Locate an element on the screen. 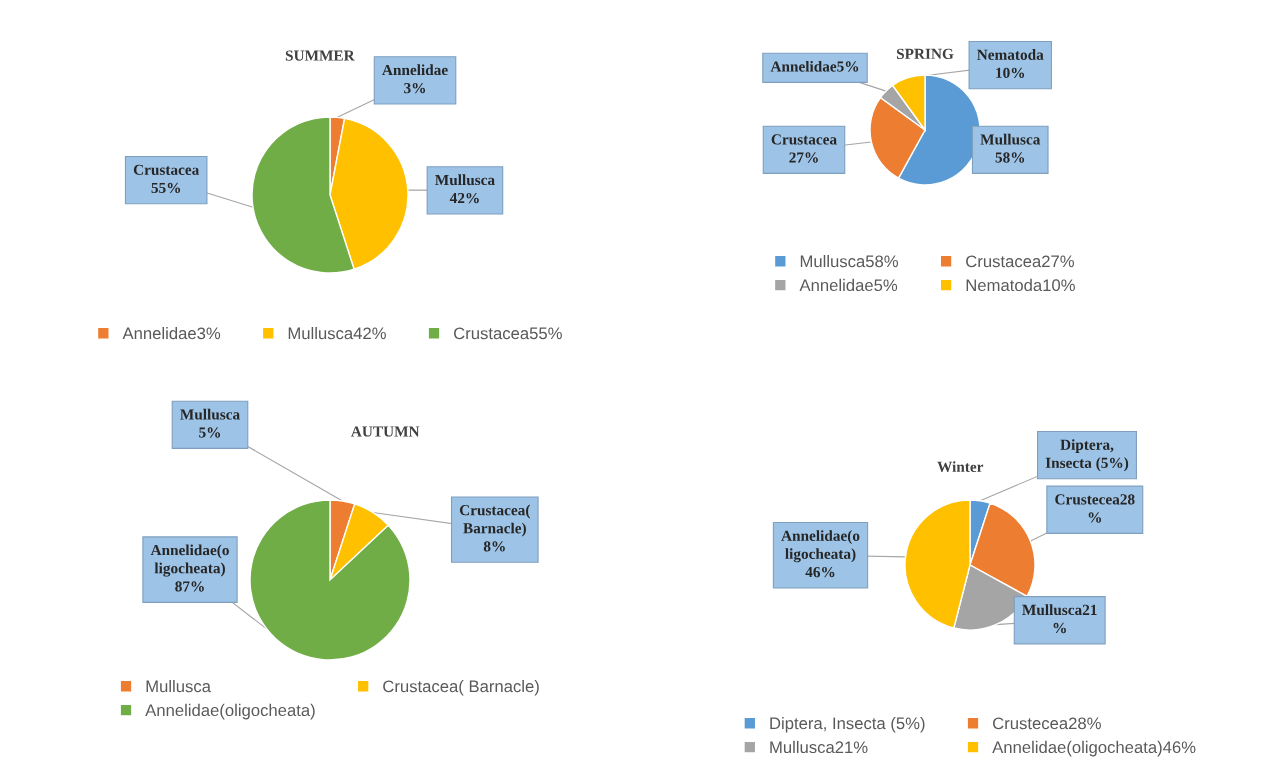 The height and width of the screenshot is (779, 1271). legend-label: Nematoda10% is located at coordinates (1020, 285).